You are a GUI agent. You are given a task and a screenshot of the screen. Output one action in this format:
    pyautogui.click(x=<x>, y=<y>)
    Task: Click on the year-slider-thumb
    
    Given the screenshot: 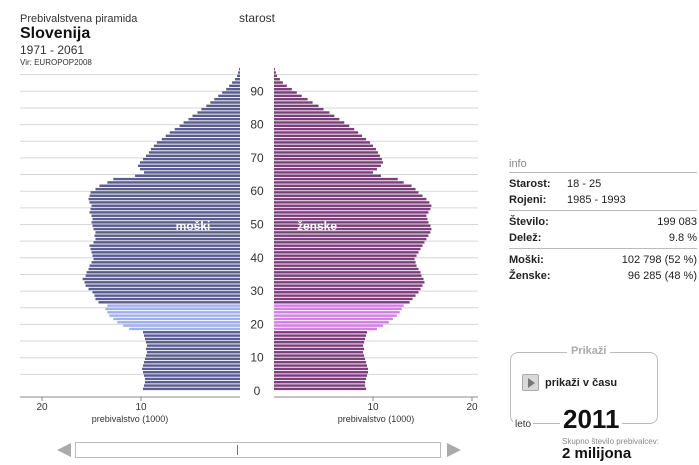 What is the action you would take?
    pyautogui.click(x=237, y=450)
    